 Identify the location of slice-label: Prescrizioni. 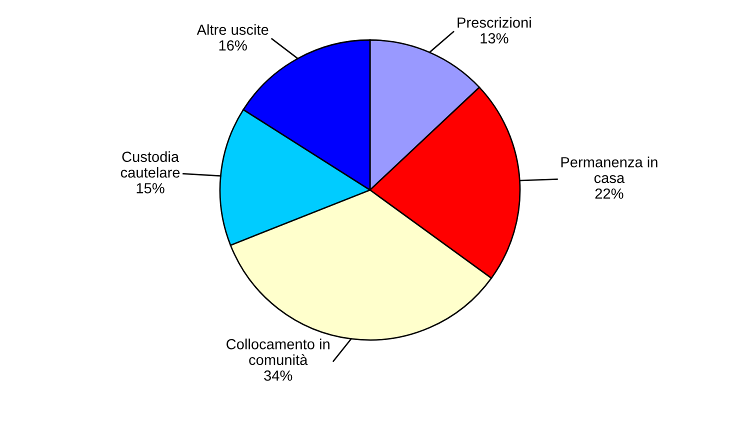
(494, 22).